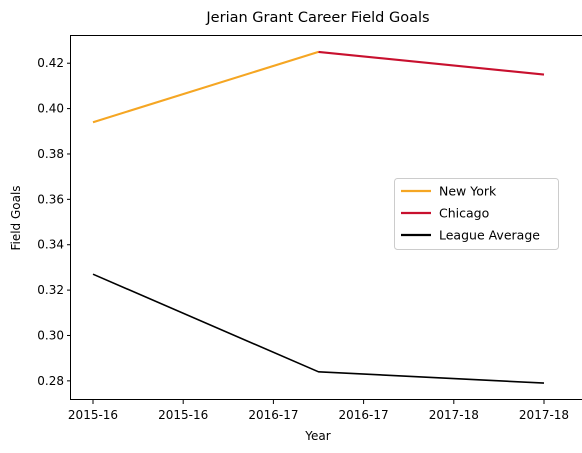  I want to click on series-line-new-york, so click(205, 87).